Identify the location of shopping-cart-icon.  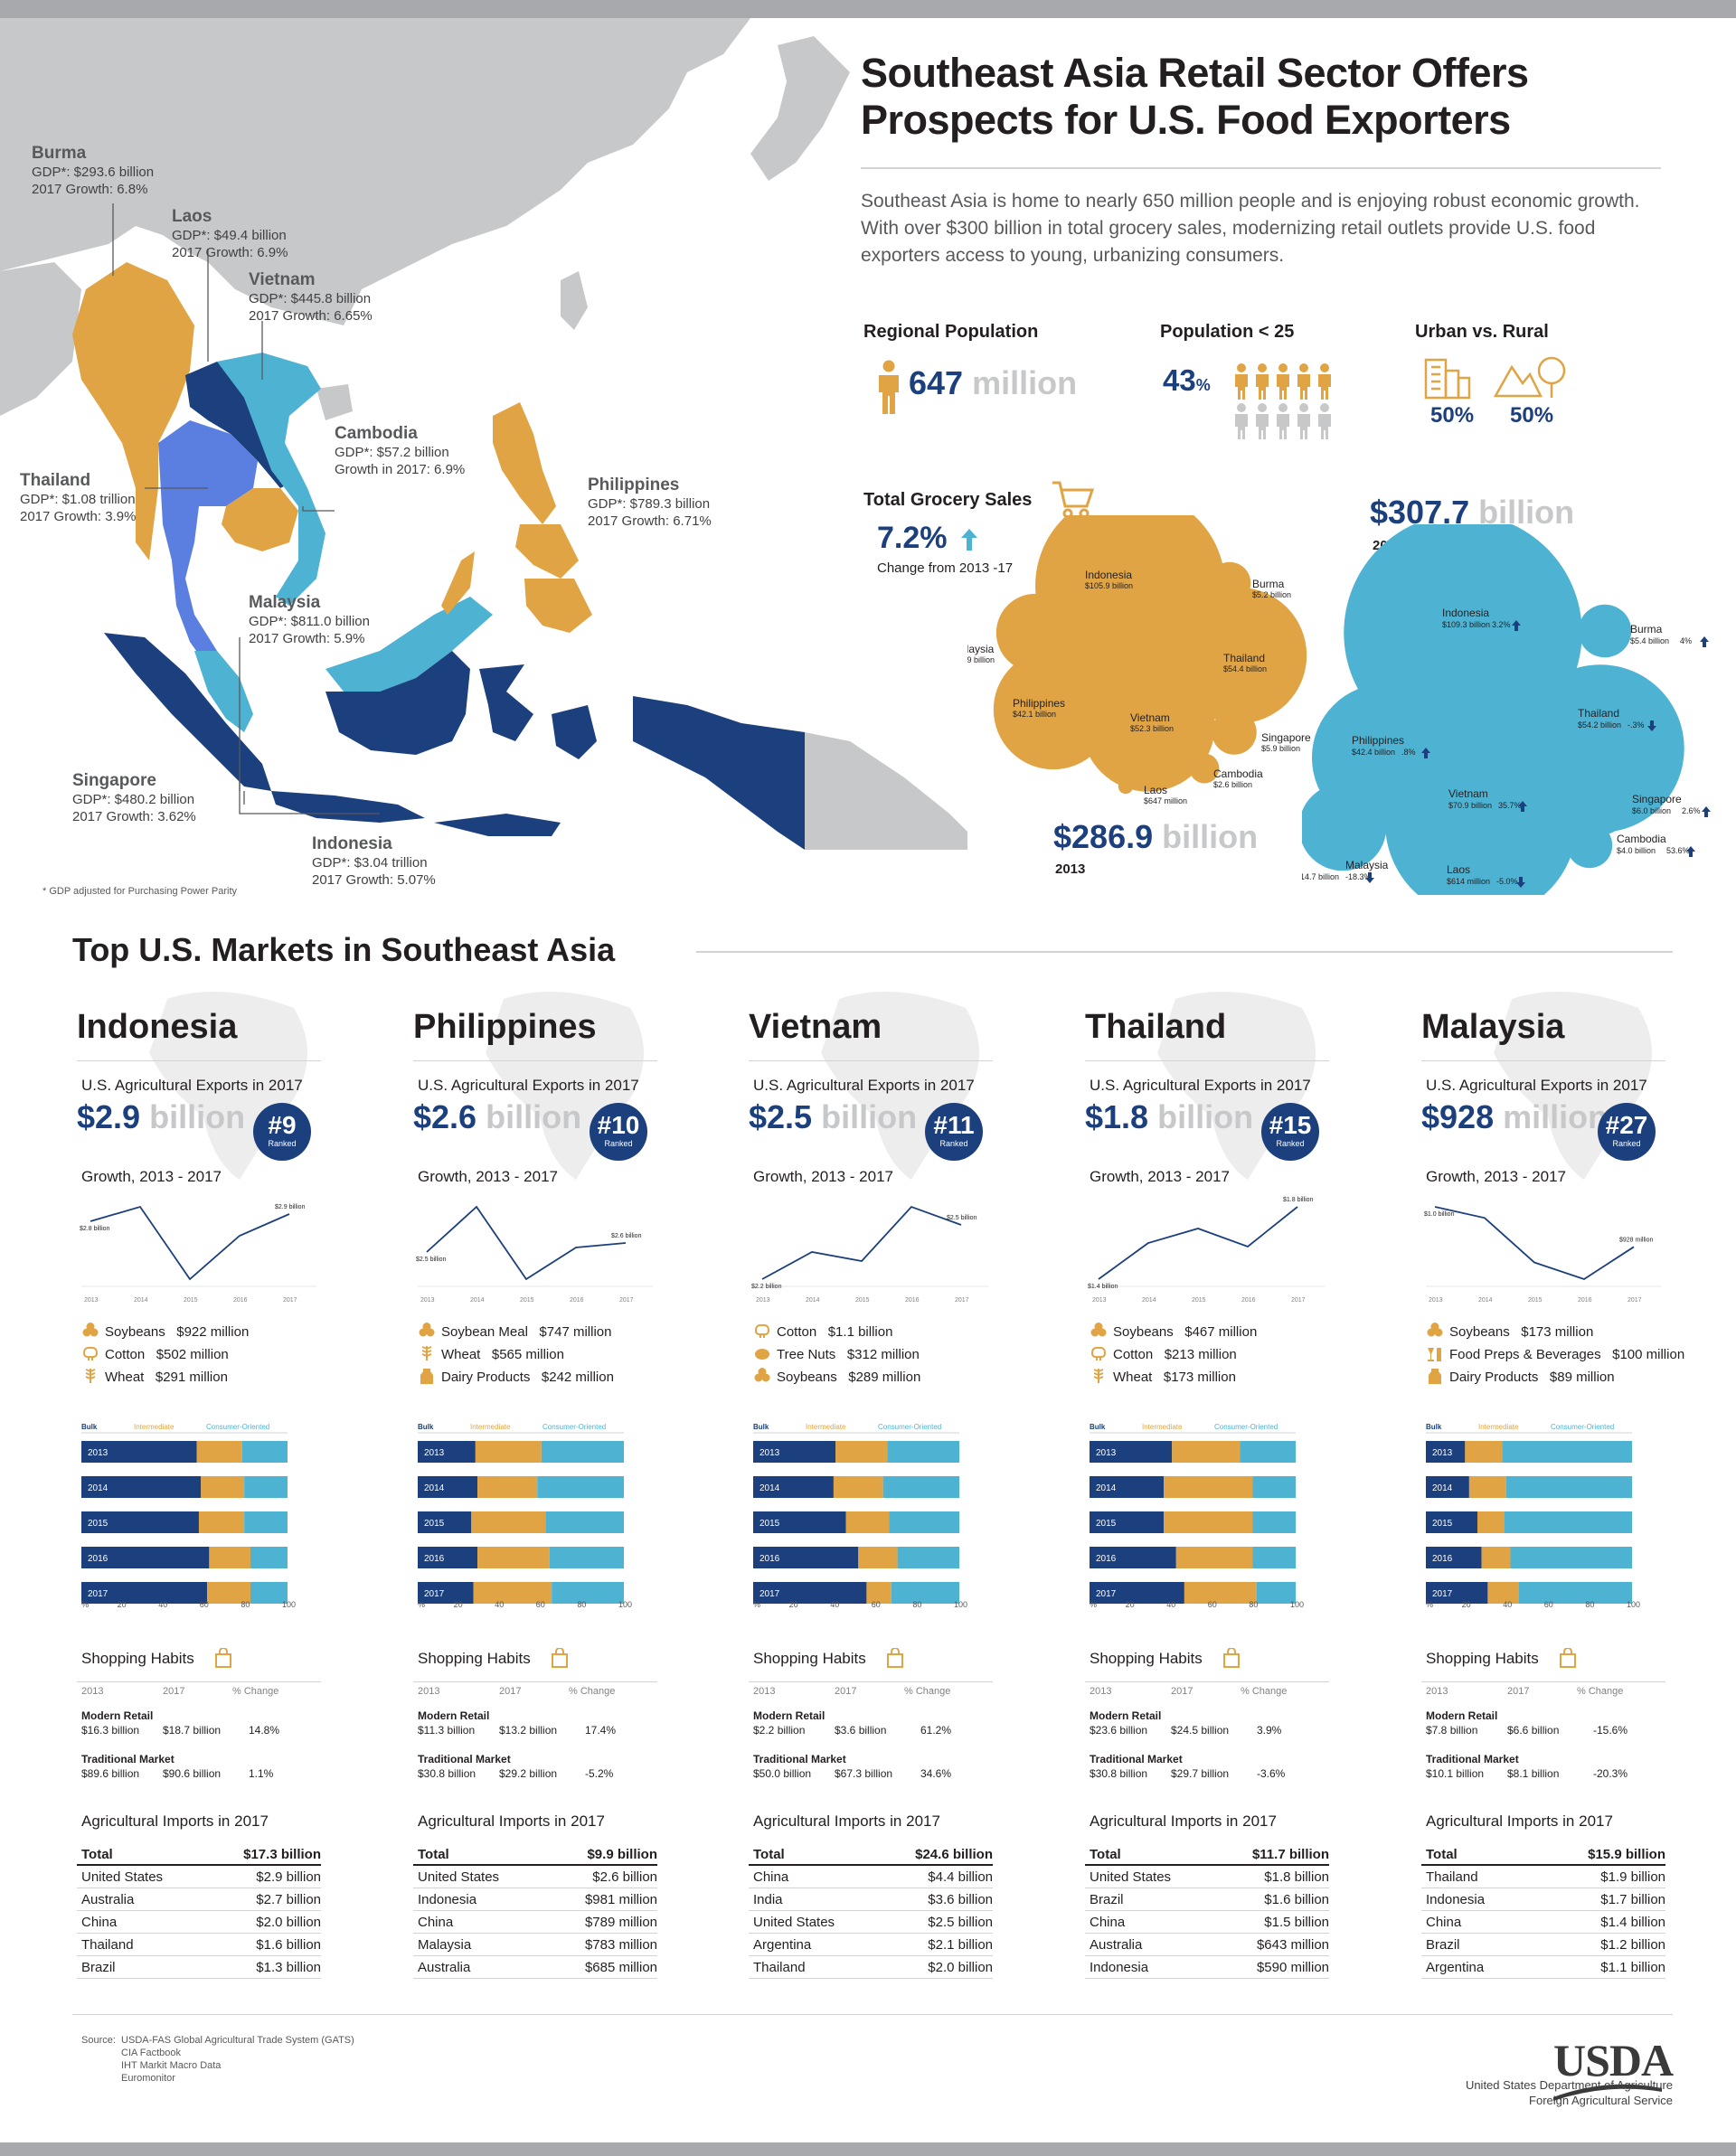
(1073, 500).